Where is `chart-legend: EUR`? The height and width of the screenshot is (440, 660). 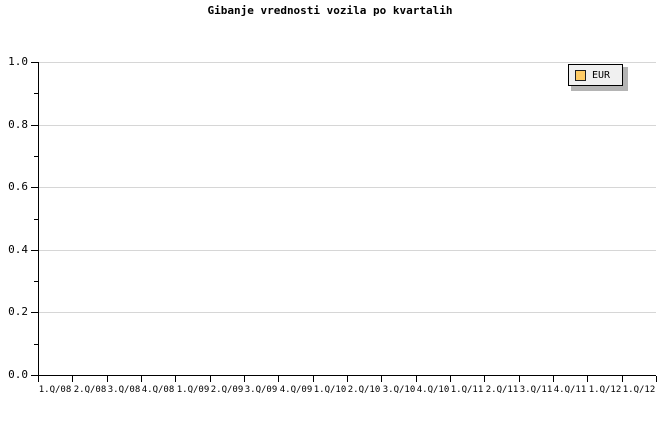 chart-legend: EUR is located at coordinates (595, 75).